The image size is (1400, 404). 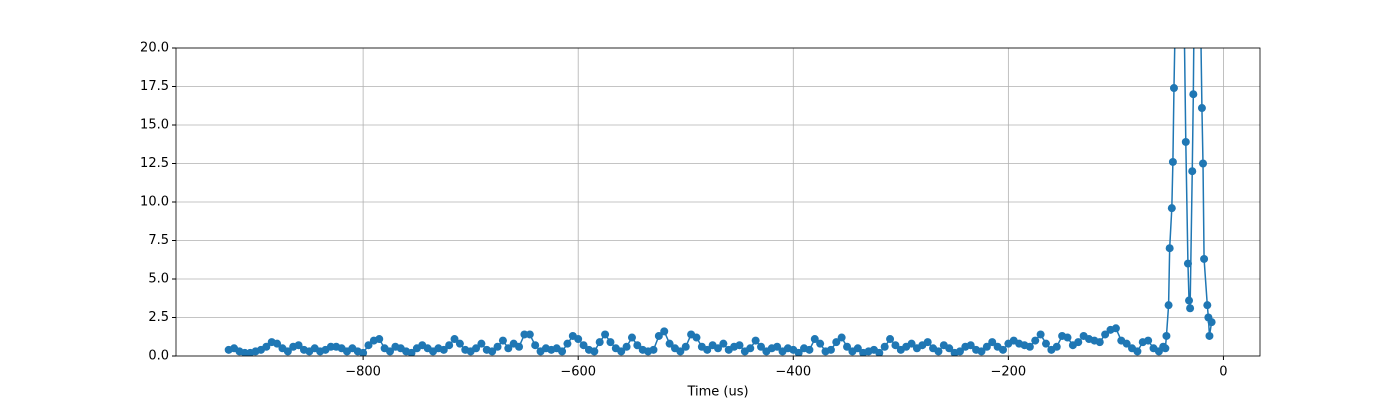 What do you see at coordinates (1008, 372) in the screenshot?
I see `x-tick-label: −200` at bounding box center [1008, 372].